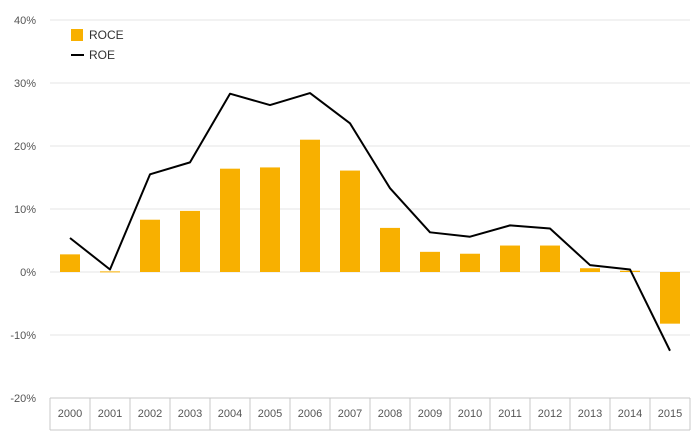 The image size is (700, 433). I want to click on bar-roce-2003, so click(190, 241).